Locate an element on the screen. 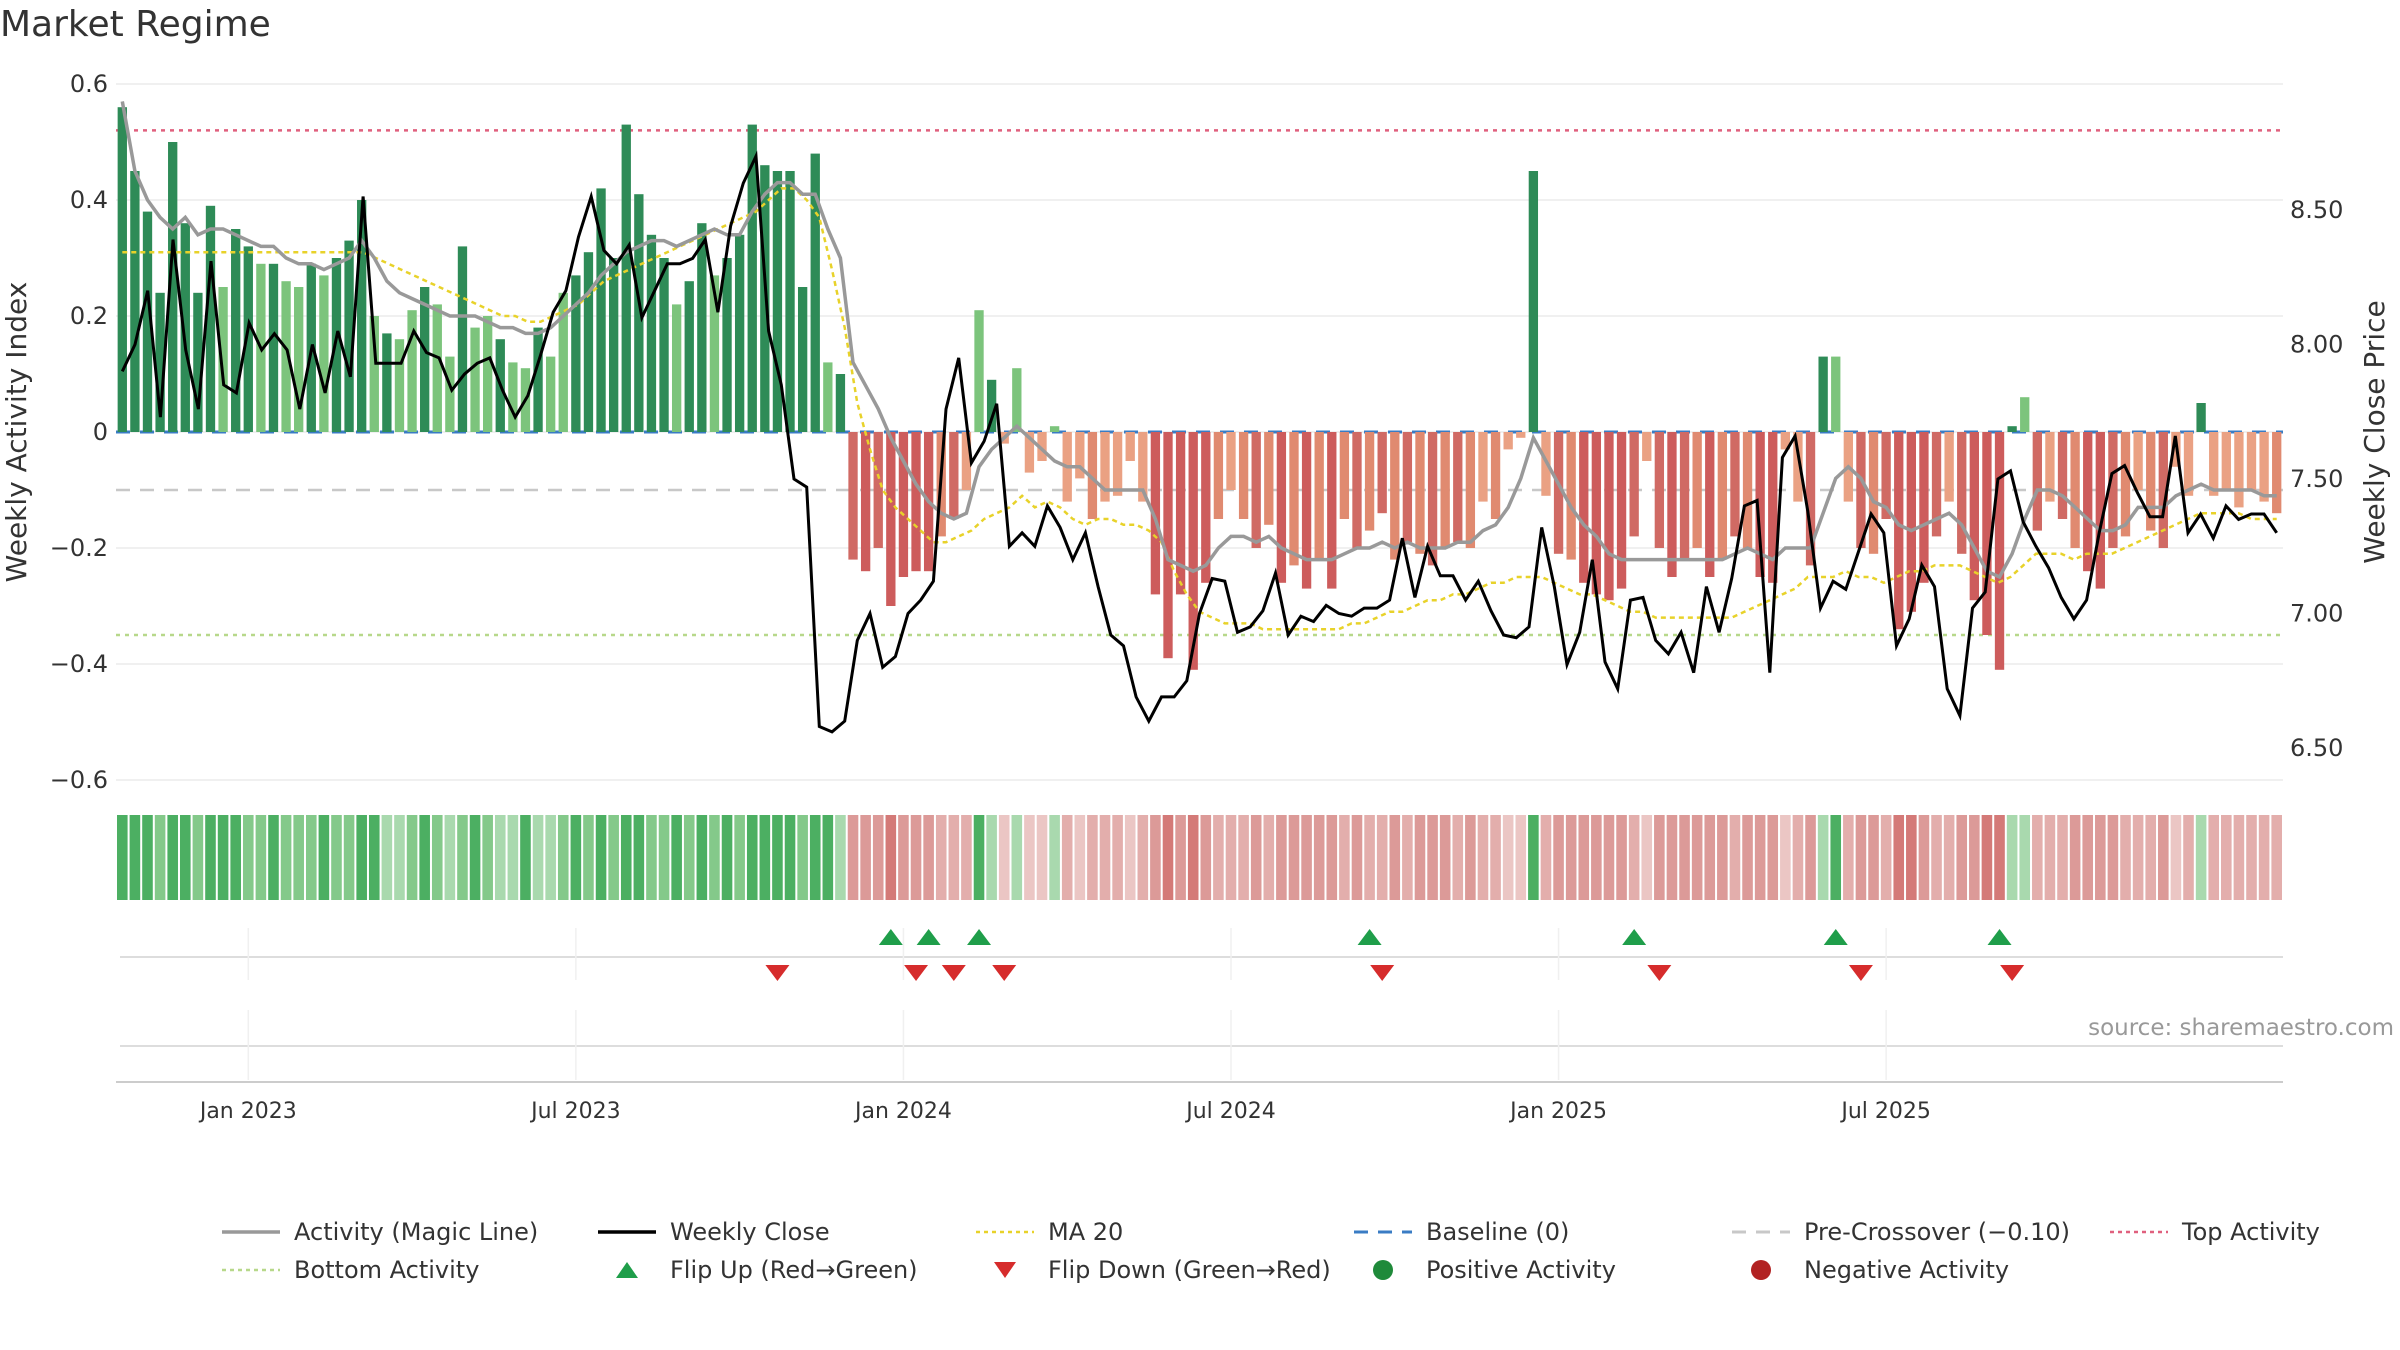 The height and width of the screenshot is (1350, 2400). legend-swatch is located at coordinates (1383, 1270).